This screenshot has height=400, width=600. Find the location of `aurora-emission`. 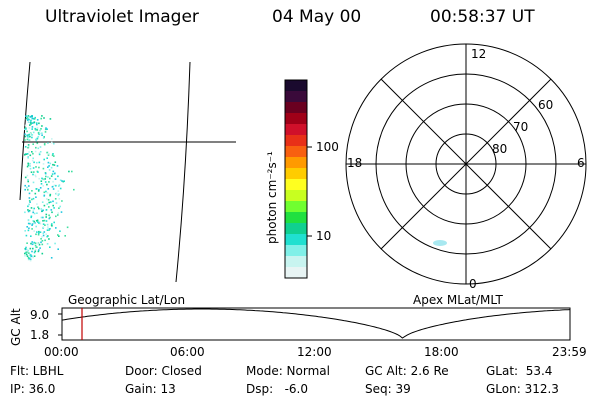

aurora-emission is located at coordinates (49, 188).